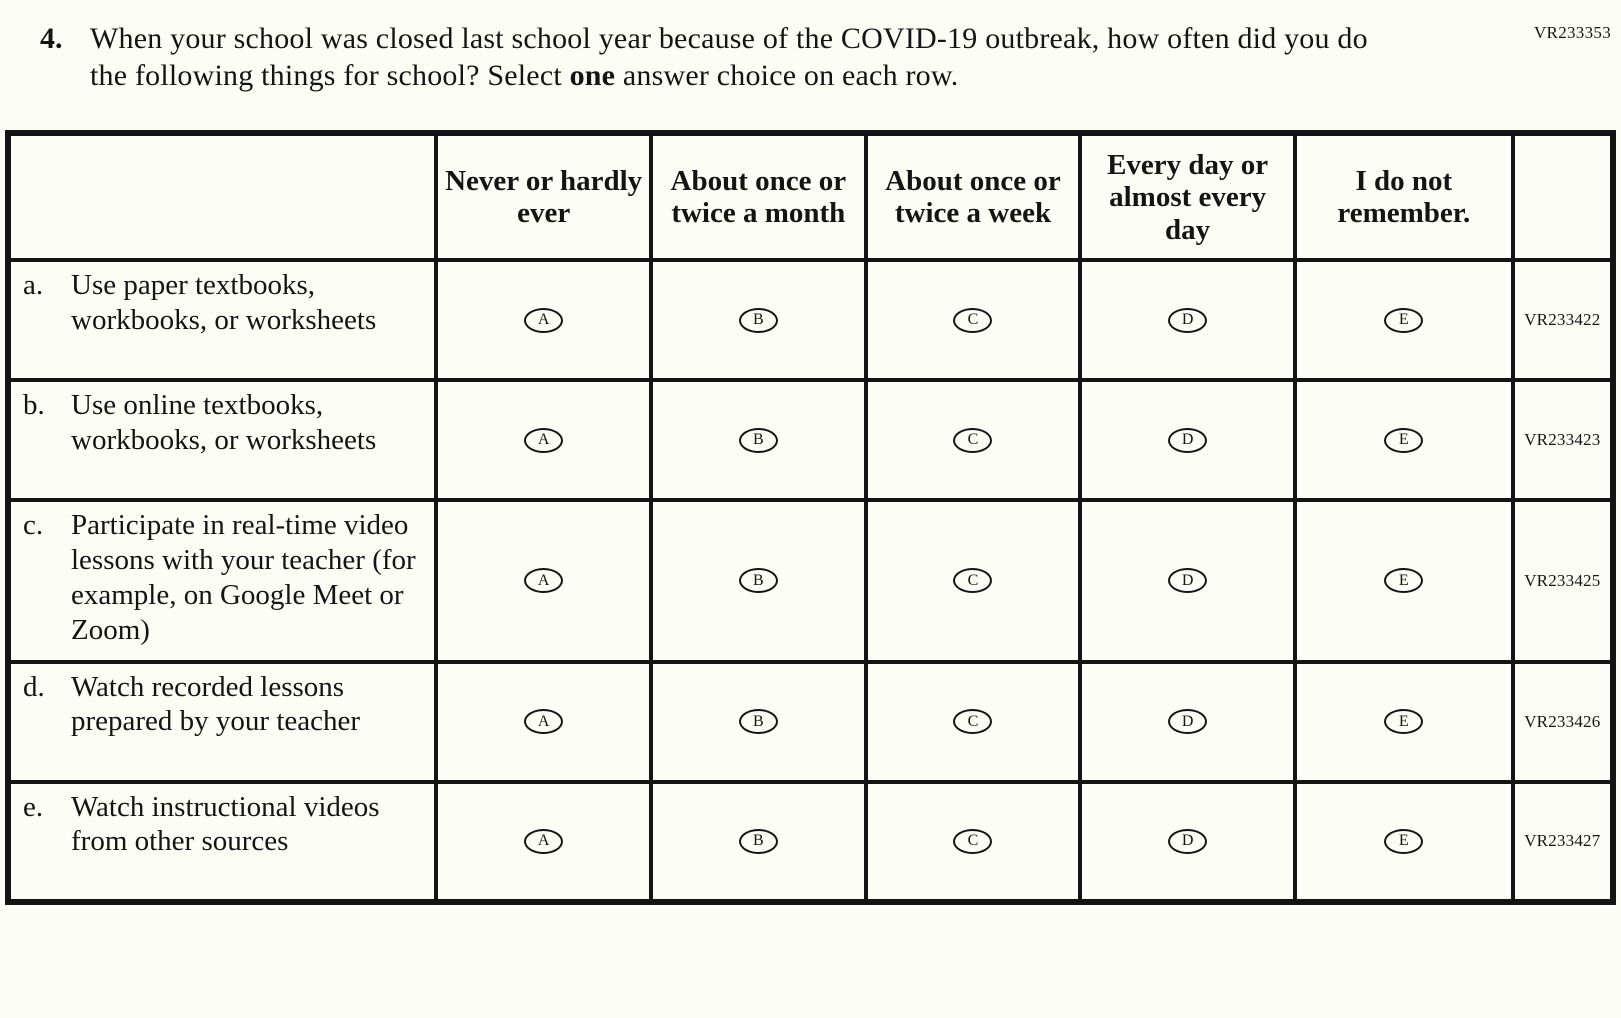 This screenshot has width=1621, height=1018. Describe the element at coordinates (1187, 197) in the screenshot. I see `column-header-daily: Every day or almost every day` at that location.